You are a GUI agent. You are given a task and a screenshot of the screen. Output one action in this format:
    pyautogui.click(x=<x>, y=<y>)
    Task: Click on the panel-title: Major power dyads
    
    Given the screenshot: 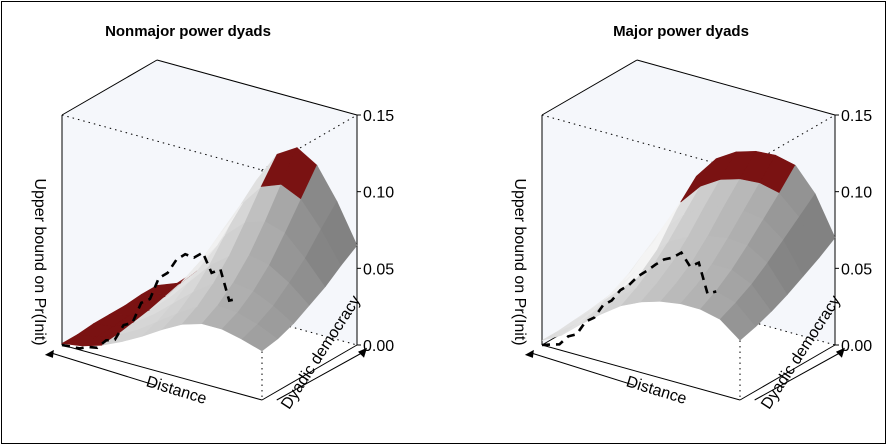 What is the action you would take?
    pyautogui.click(x=681, y=31)
    